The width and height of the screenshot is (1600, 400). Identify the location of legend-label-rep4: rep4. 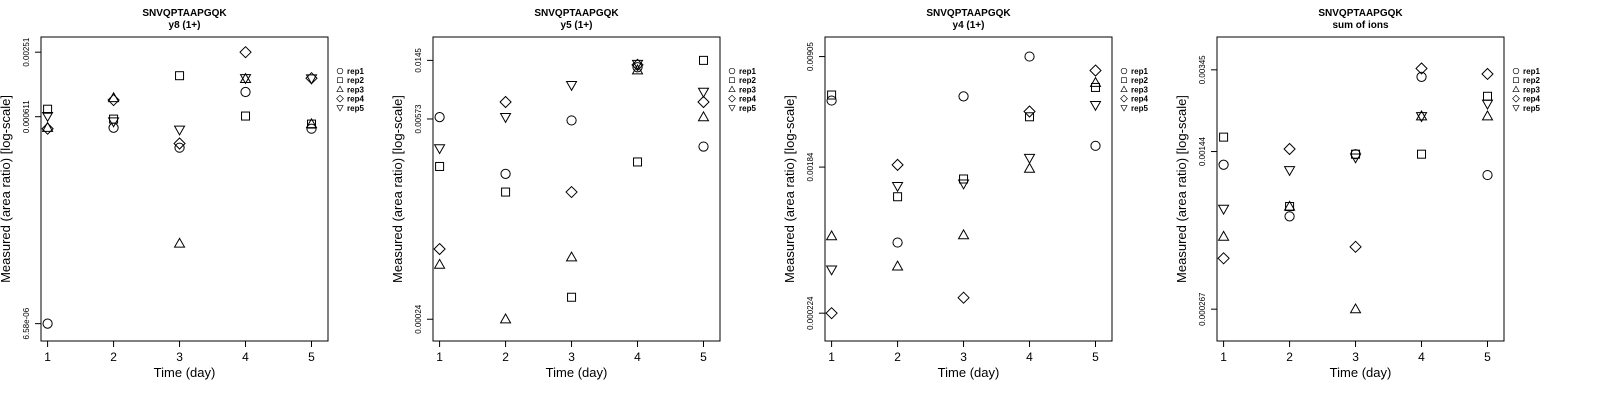
(747, 99).